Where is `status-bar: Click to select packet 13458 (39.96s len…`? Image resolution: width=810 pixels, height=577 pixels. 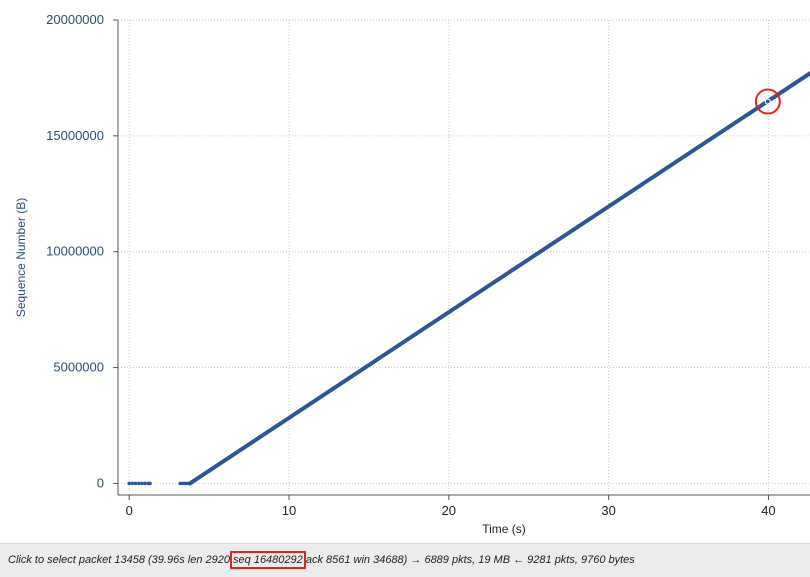
status-bar: Click to select packet 13458 (39.96s len… is located at coordinates (405, 560).